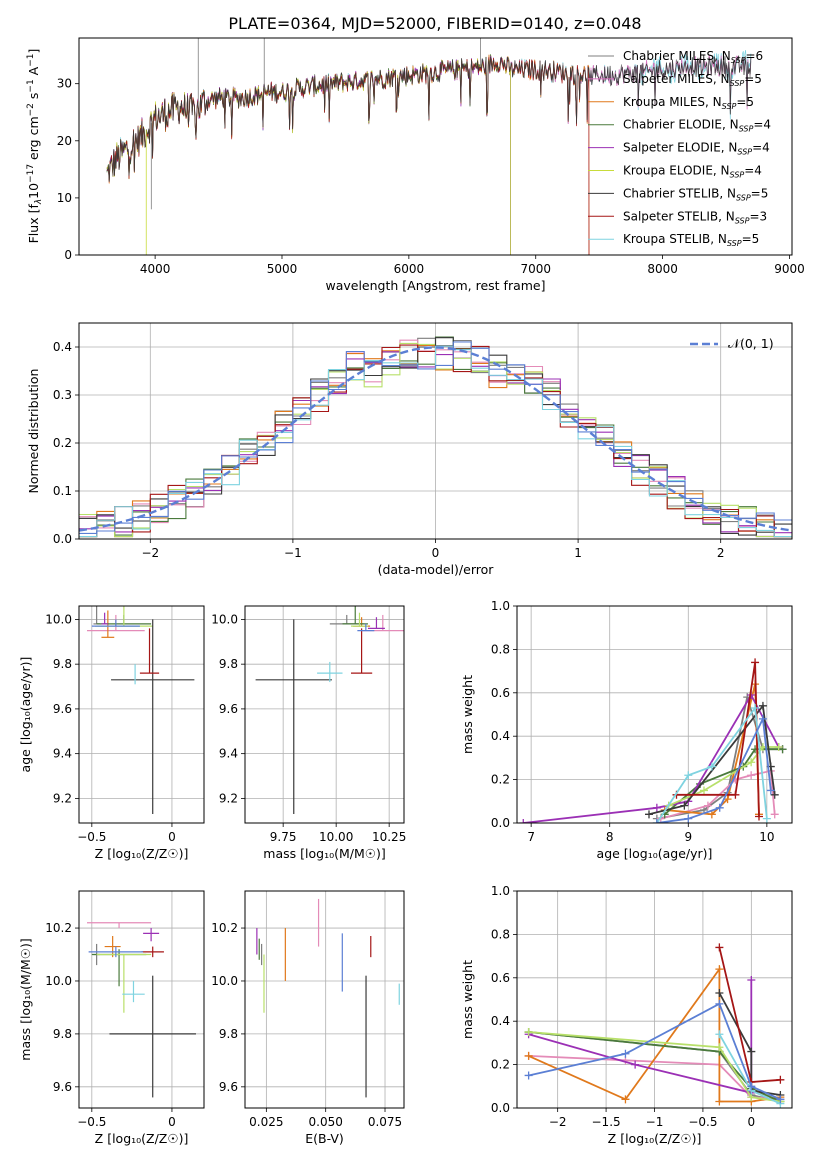 This screenshot has width=819, height=1170. I want to click on x-tick-label: −2, so click(150, 553).